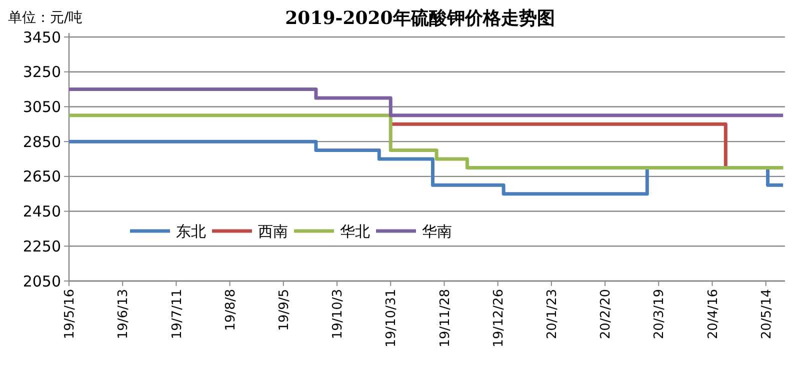 The image size is (800, 369). Describe the element at coordinates (41, 37) in the screenshot. I see `y-tick-label: 3450` at that location.